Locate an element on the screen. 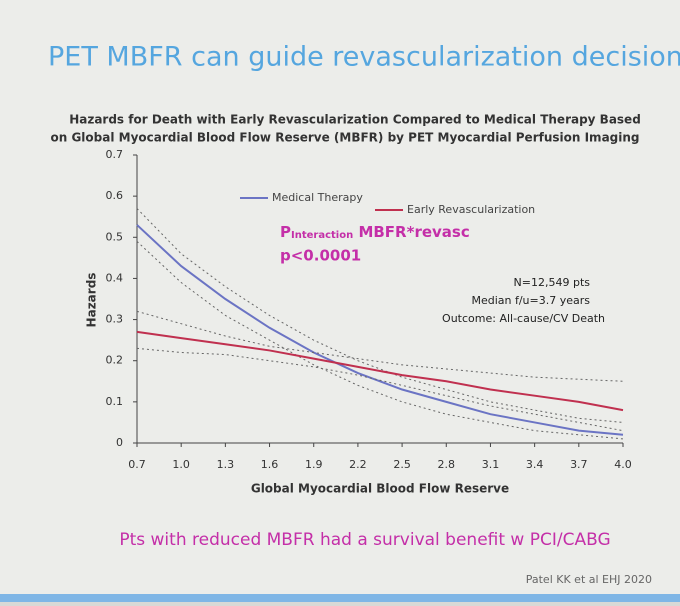 The width and height of the screenshot is (680, 606). x-tick-label: 1.0 is located at coordinates (181, 464).